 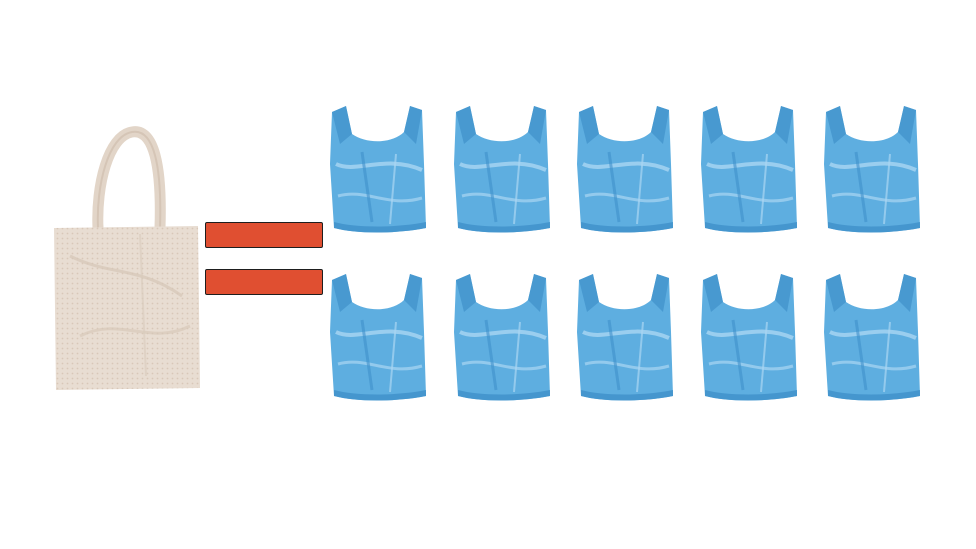 What do you see at coordinates (264, 235) in the screenshot?
I see `equals-bar-top` at bounding box center [264, 235].